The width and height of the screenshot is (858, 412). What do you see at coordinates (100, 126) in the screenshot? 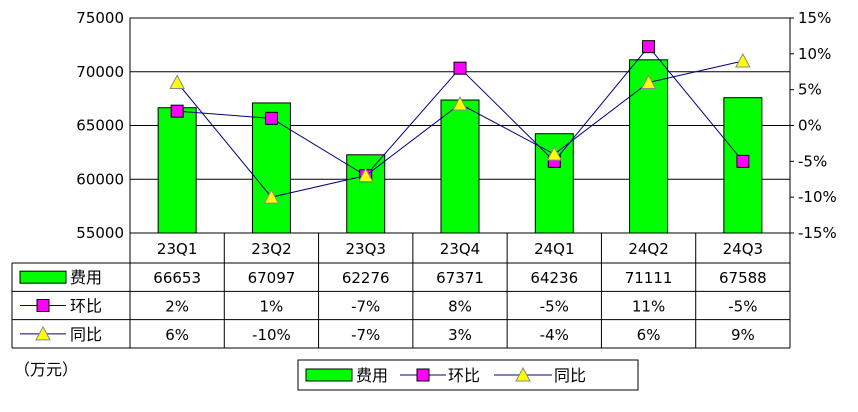
I see `left-tick-label: 65000` at bounding box center [100, 126].